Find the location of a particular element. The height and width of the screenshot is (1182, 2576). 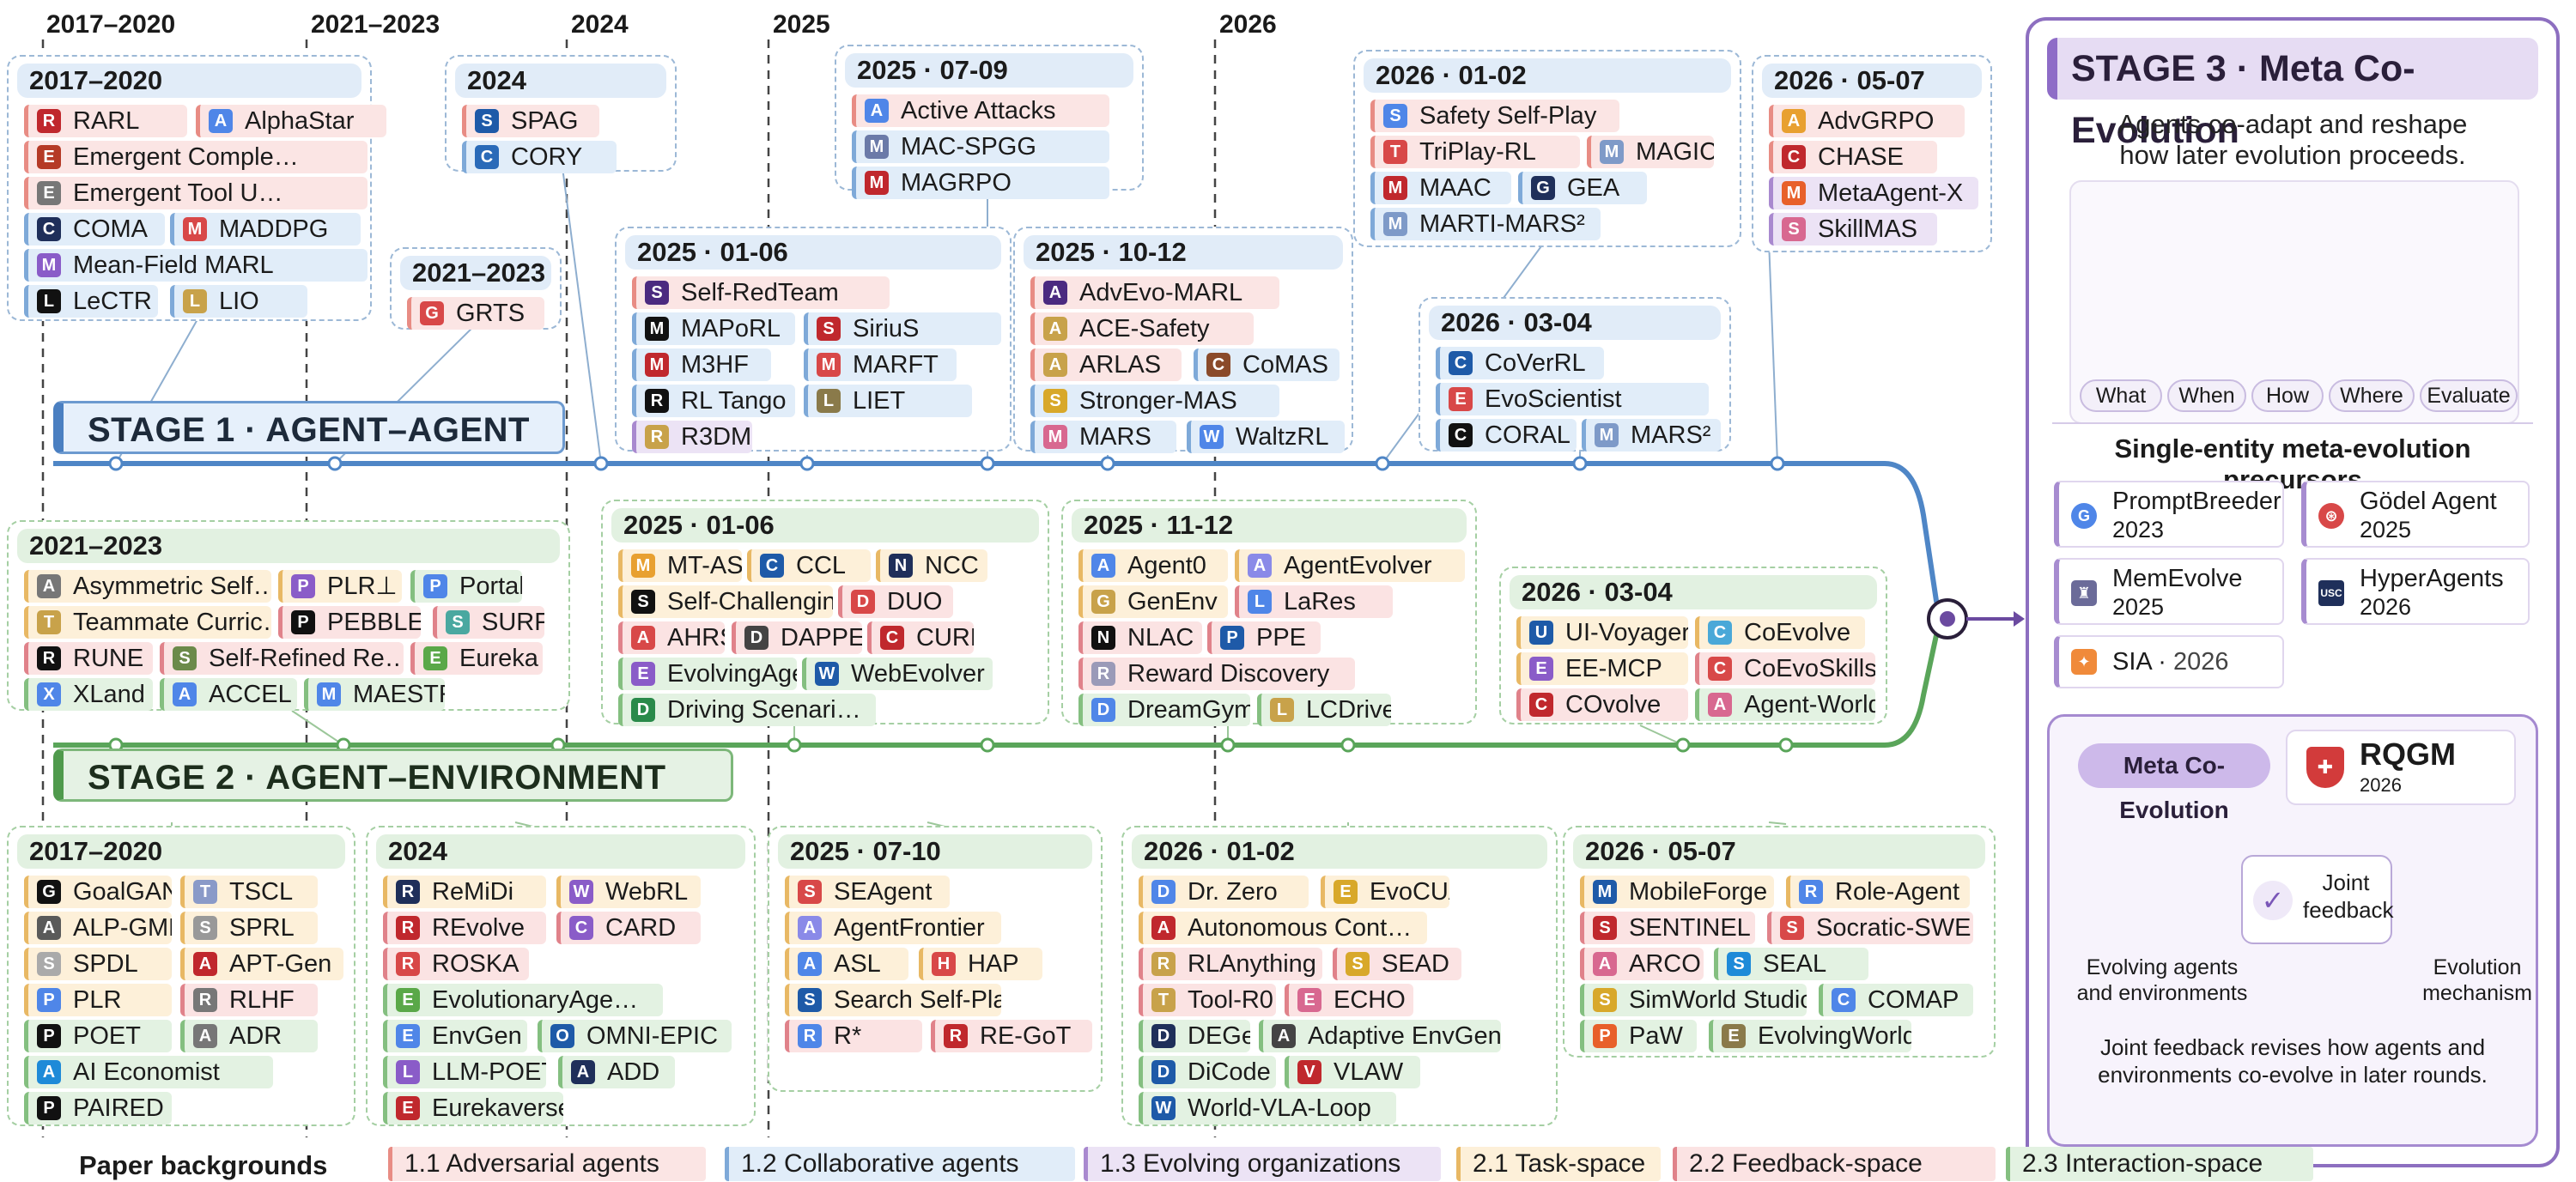

paper-chip: S Search Self-Play is located at coordinates (893, 1000).